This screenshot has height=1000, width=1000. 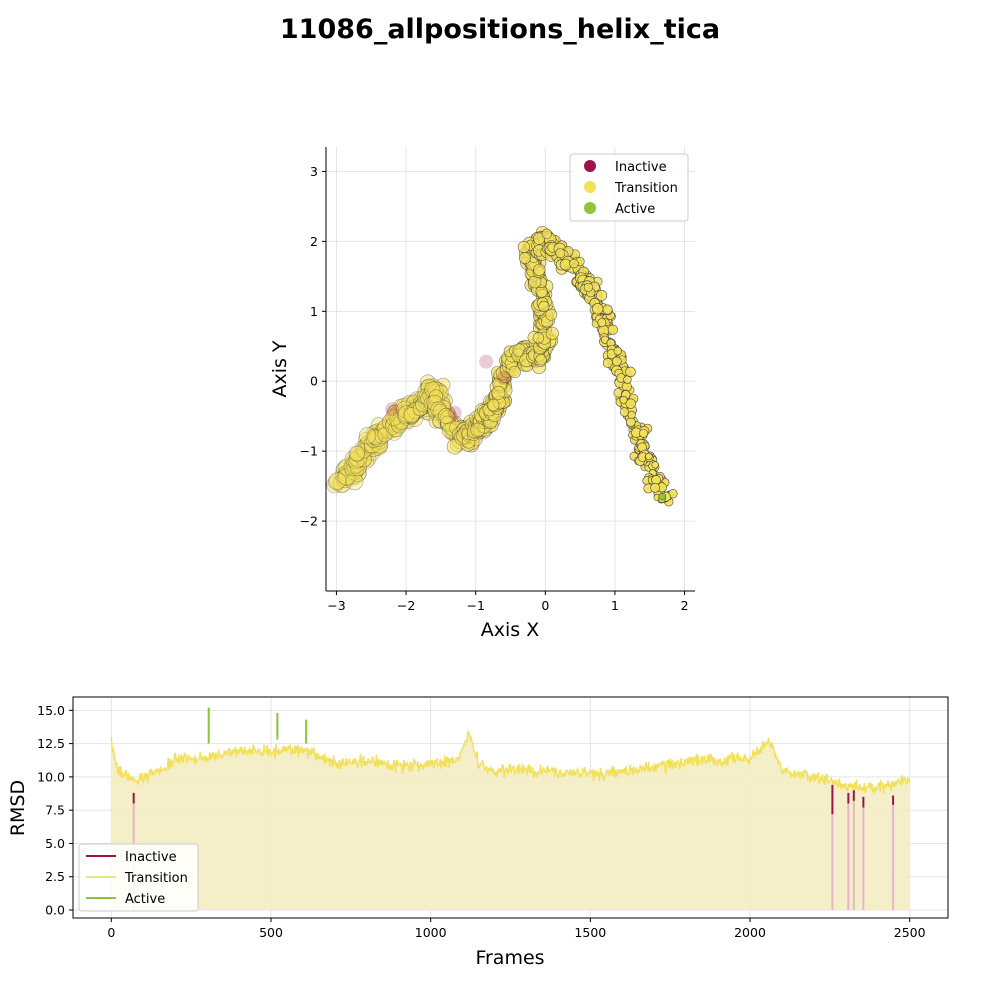 What do you see at coordinates (431, 932) in the screenshot?
I see `rmsd-x-tick-label: 1000` at bounding box center [431, 932].